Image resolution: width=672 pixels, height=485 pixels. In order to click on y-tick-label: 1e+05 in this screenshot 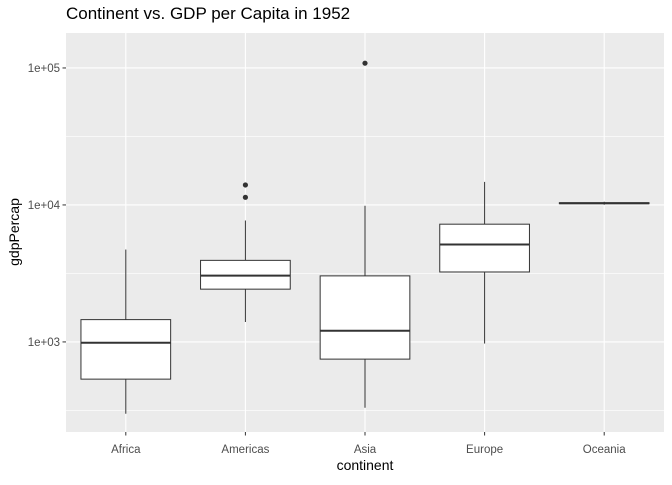, I will do `click(44, 69)`.